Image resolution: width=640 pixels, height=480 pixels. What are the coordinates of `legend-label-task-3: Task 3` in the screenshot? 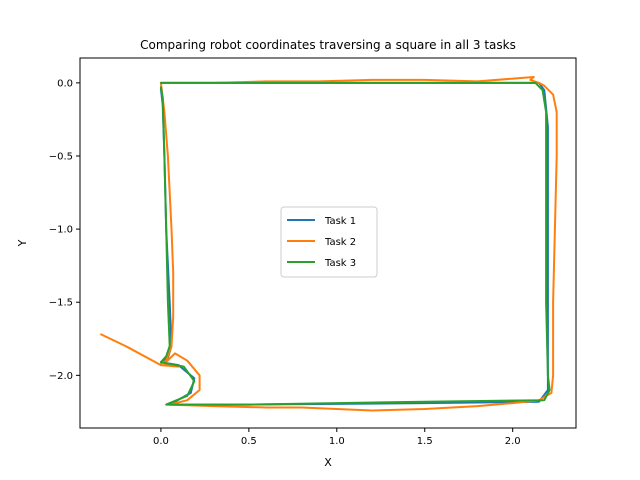 It's located at (340, 263).